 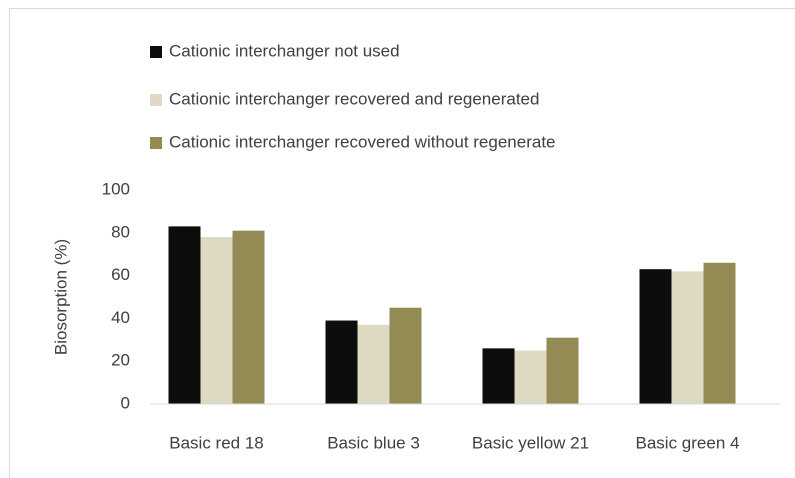 I want to click on y-tick-label: 20, so click(x=120, y=360).